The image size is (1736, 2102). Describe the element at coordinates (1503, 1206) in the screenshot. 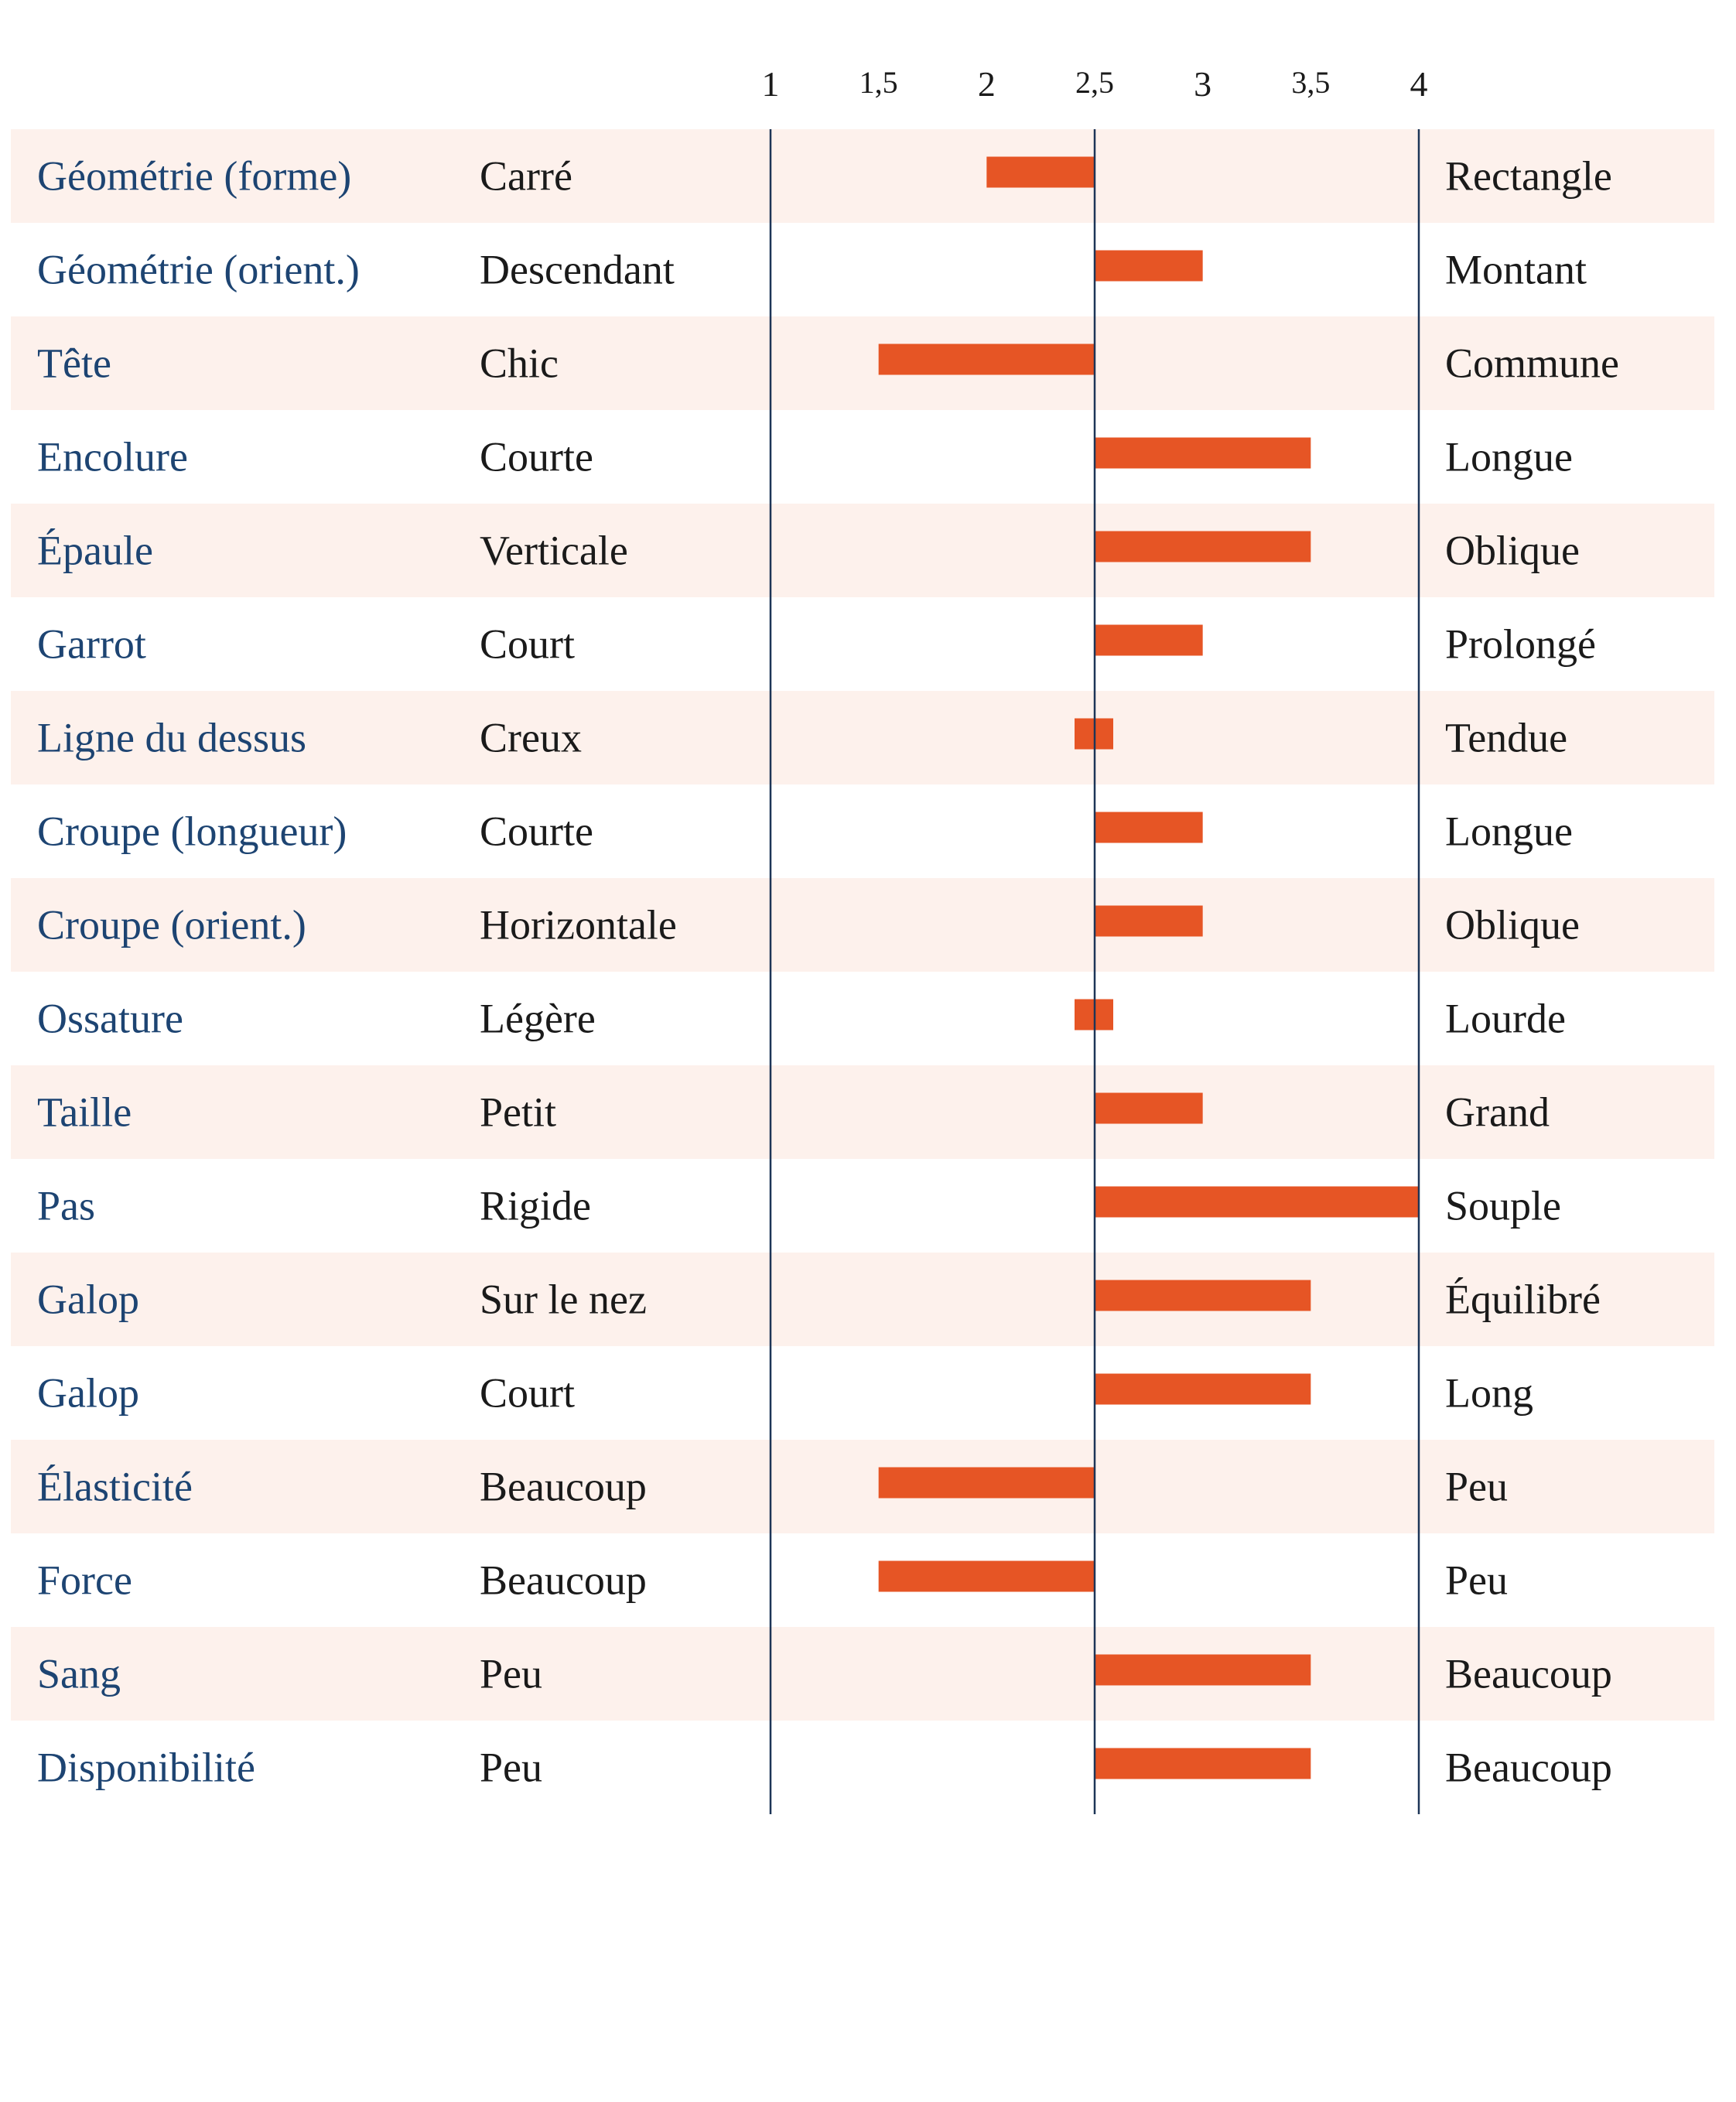

I see `high-pole-label: Souple` at that location.